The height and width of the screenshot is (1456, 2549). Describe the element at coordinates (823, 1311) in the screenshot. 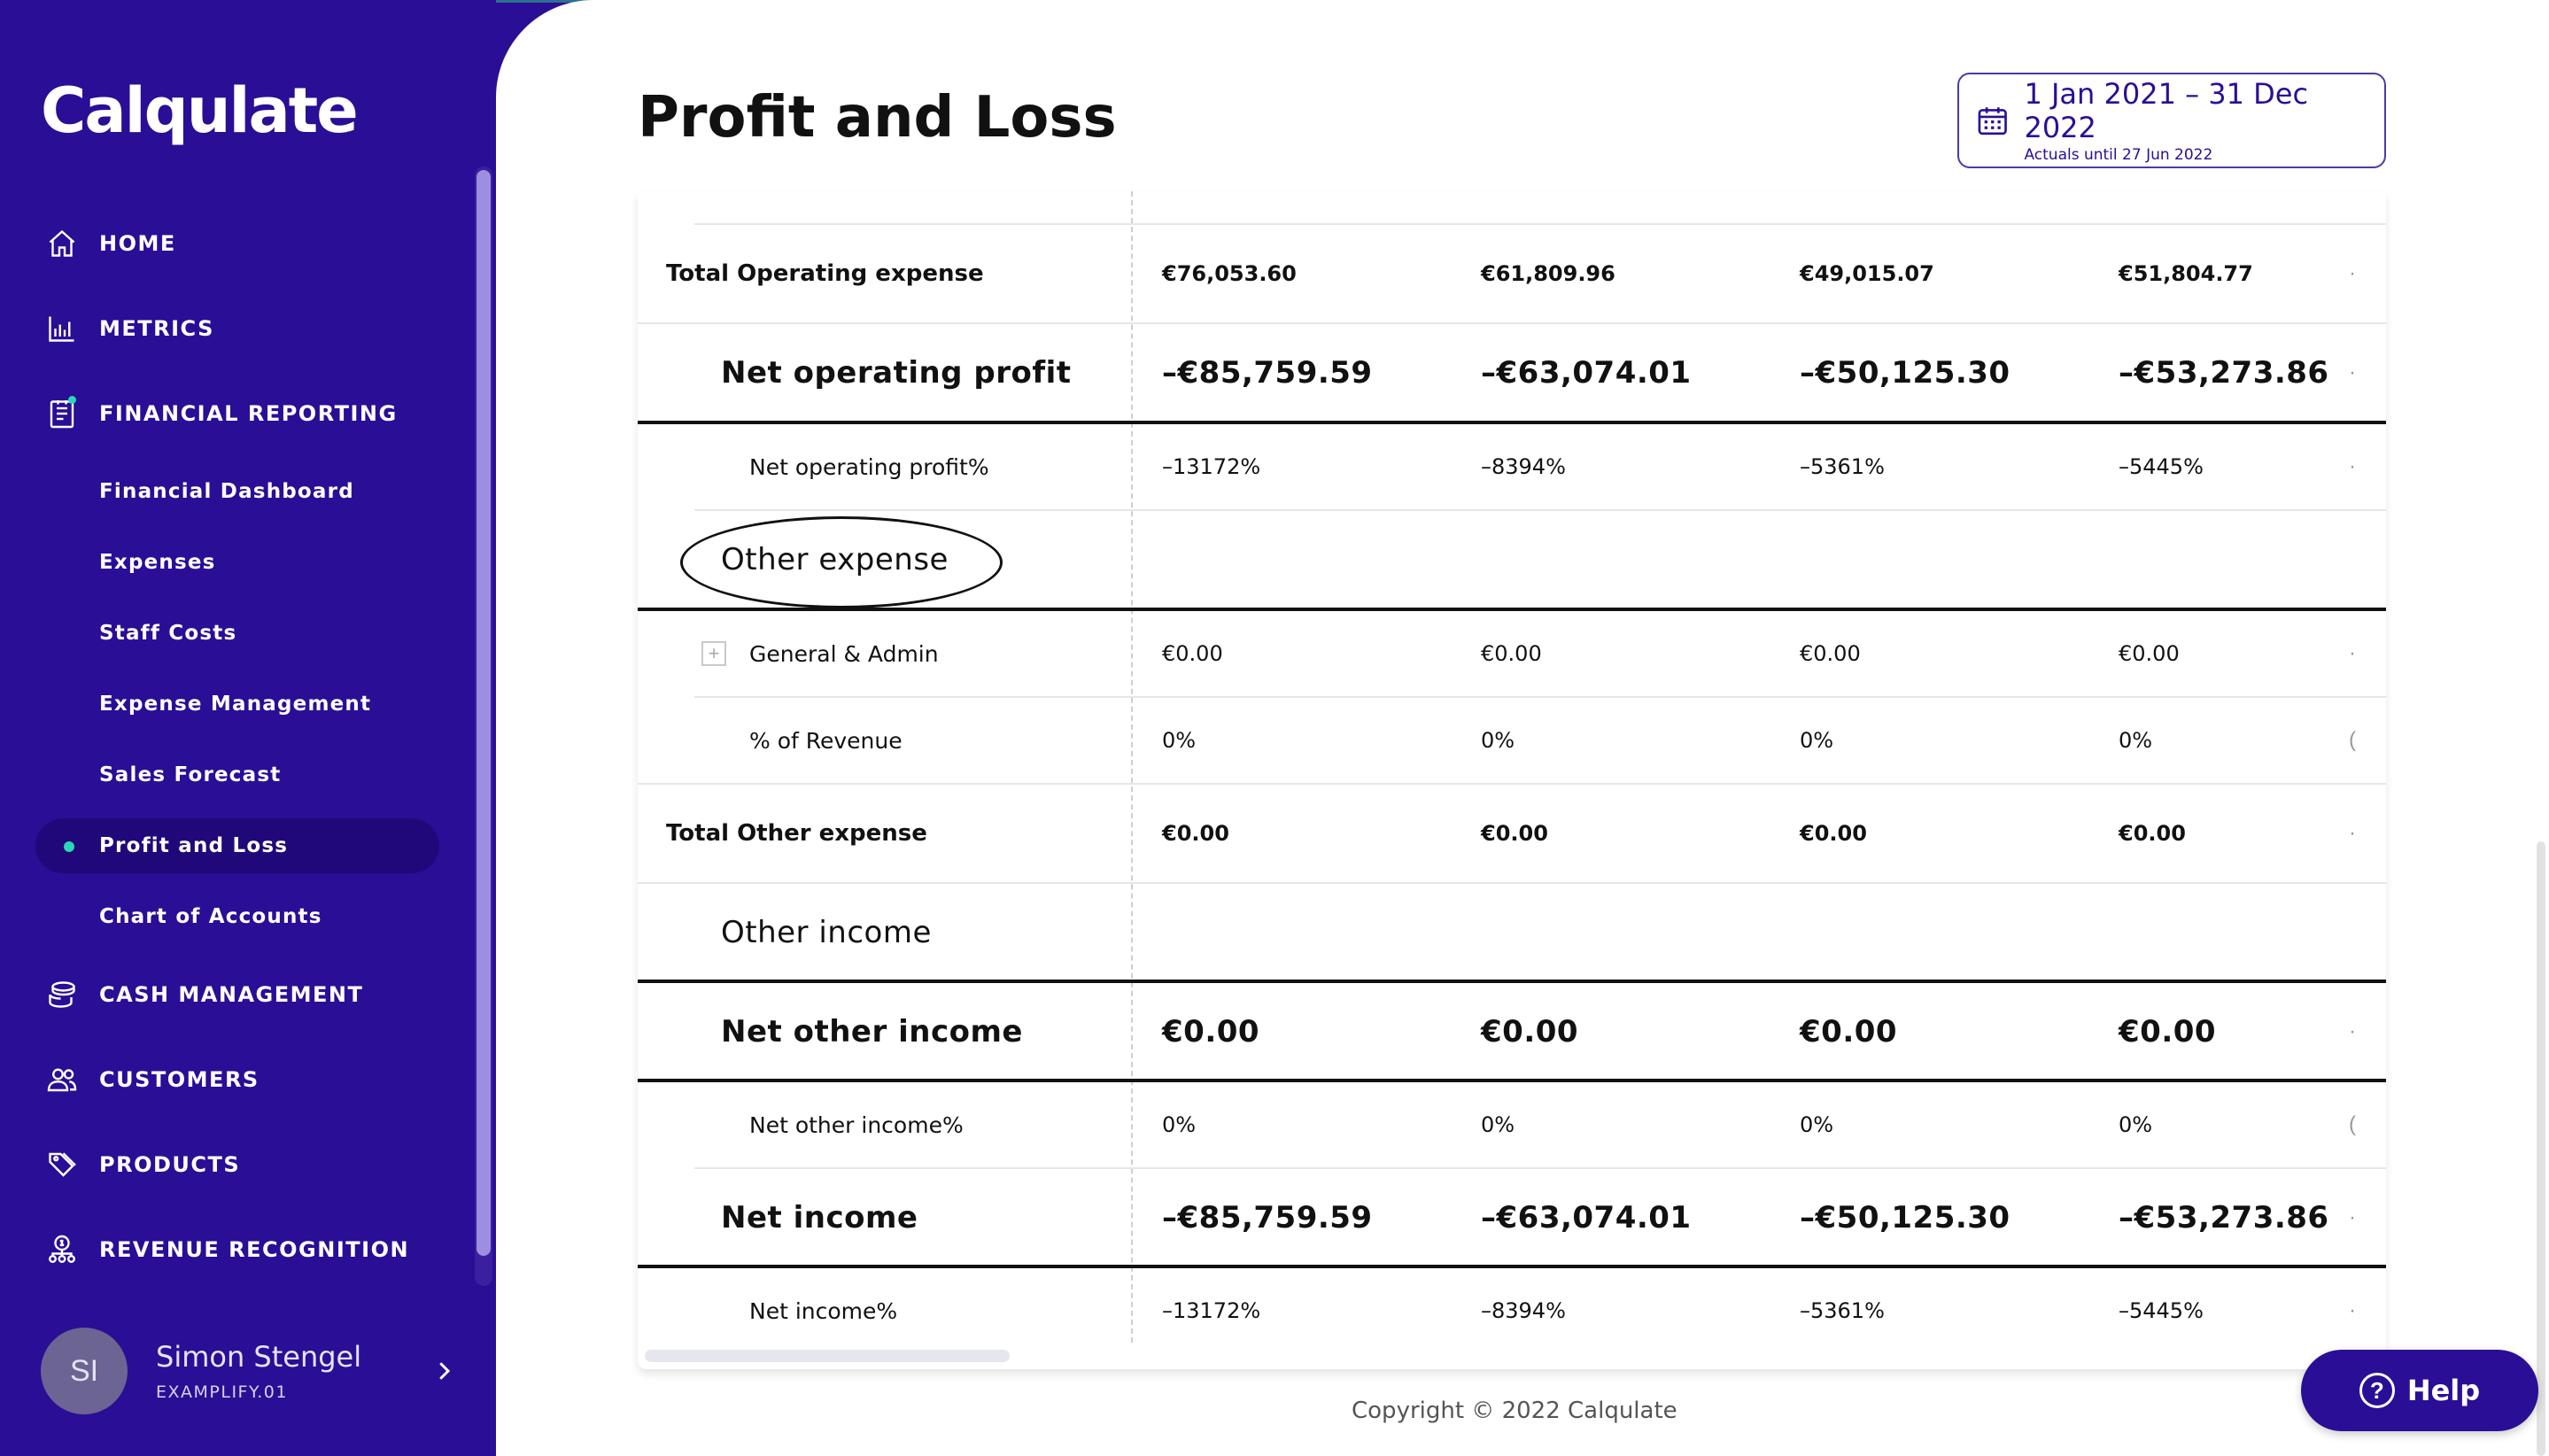

I see `row-label: Net income%` at that location.